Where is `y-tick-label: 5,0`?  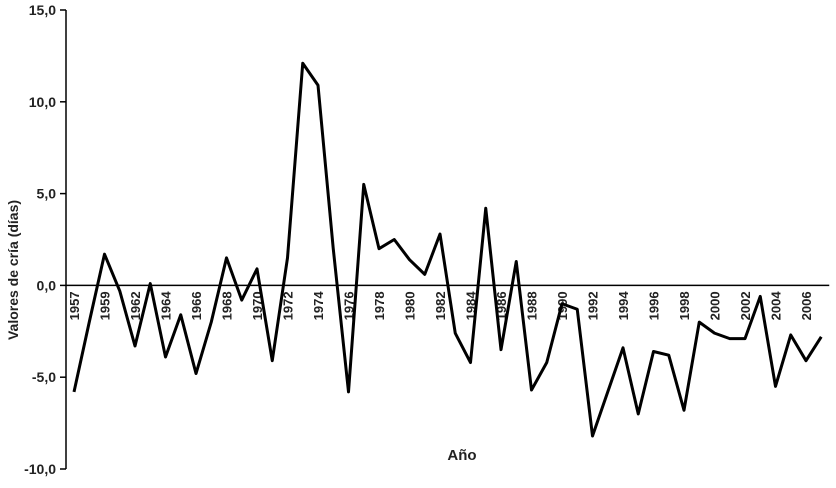
y-tick-label: 5,0 is located at coordinates (47, 194).